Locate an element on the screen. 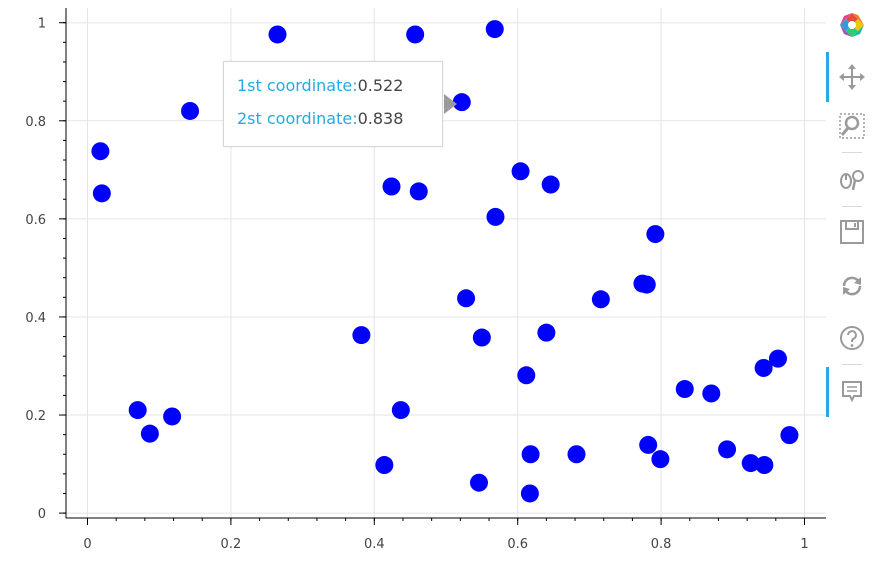  tooltip-row-y: 2st coordinate:0.838 is located at coordinates (320, 119).